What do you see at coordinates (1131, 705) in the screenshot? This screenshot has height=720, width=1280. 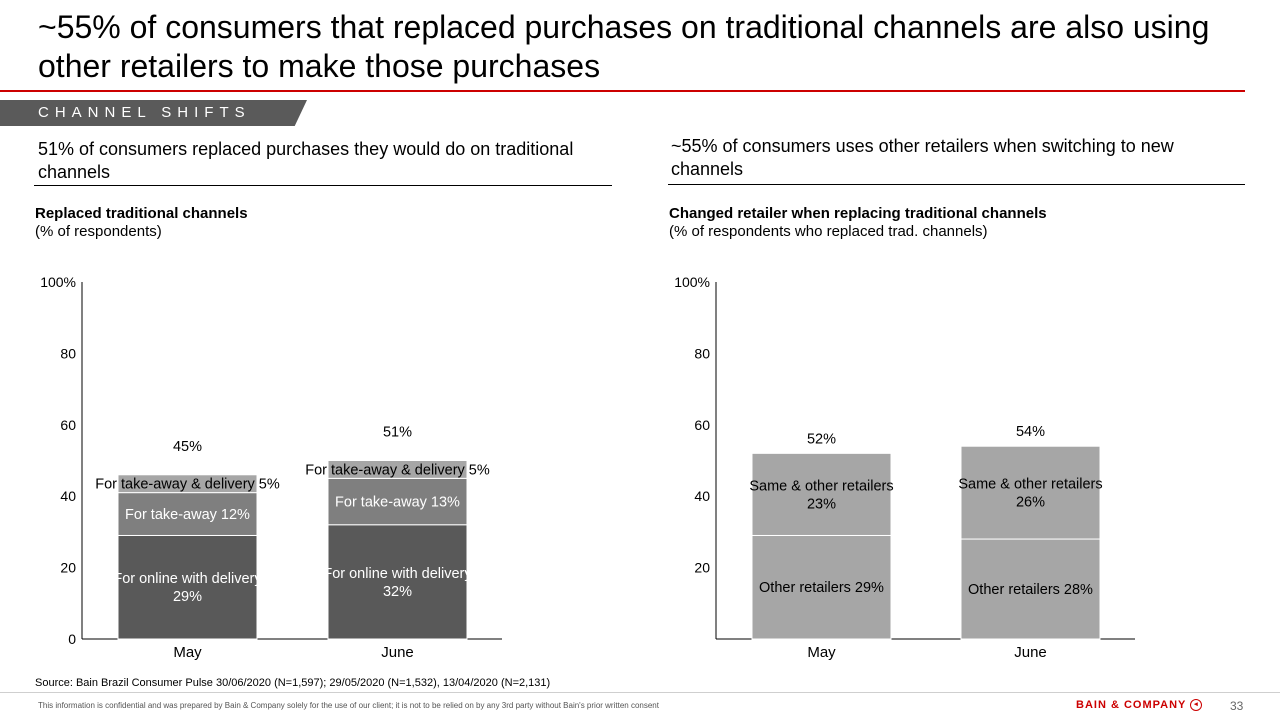 I see `brand-name: BAIN & COMPANY` at bounding box center [1131, 705].